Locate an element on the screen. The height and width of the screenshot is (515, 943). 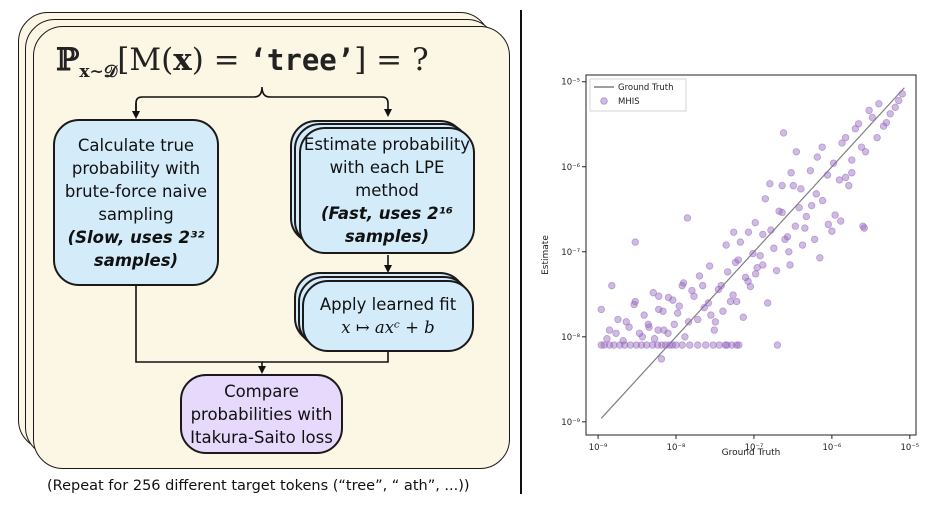
y-tick-label: 10⁻⁶ is located at coordinates (570, 168).